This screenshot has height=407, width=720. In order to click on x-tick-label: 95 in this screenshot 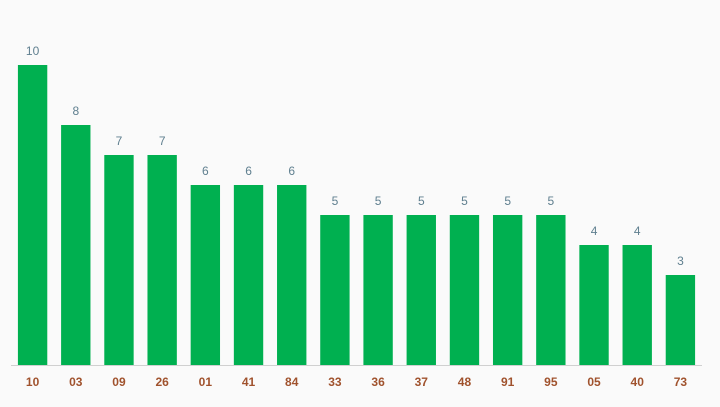, I will do `click(551, 382)`.